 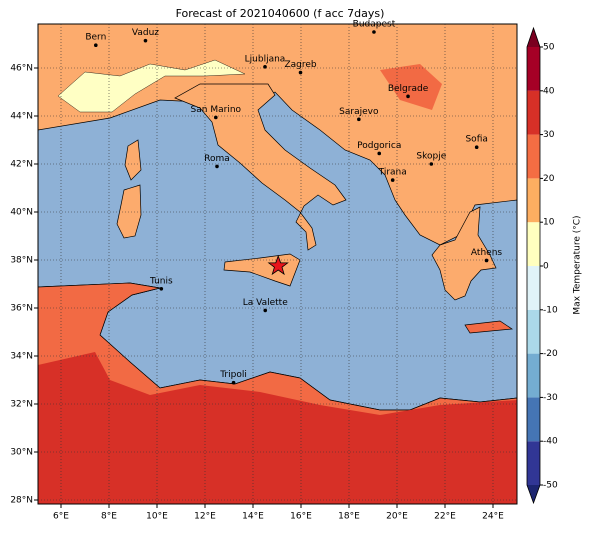 What do you see at coordinates (550, 486) in the screenshot?
I see `colorbar-tick-label: -50` at bounding box center [550, 486].